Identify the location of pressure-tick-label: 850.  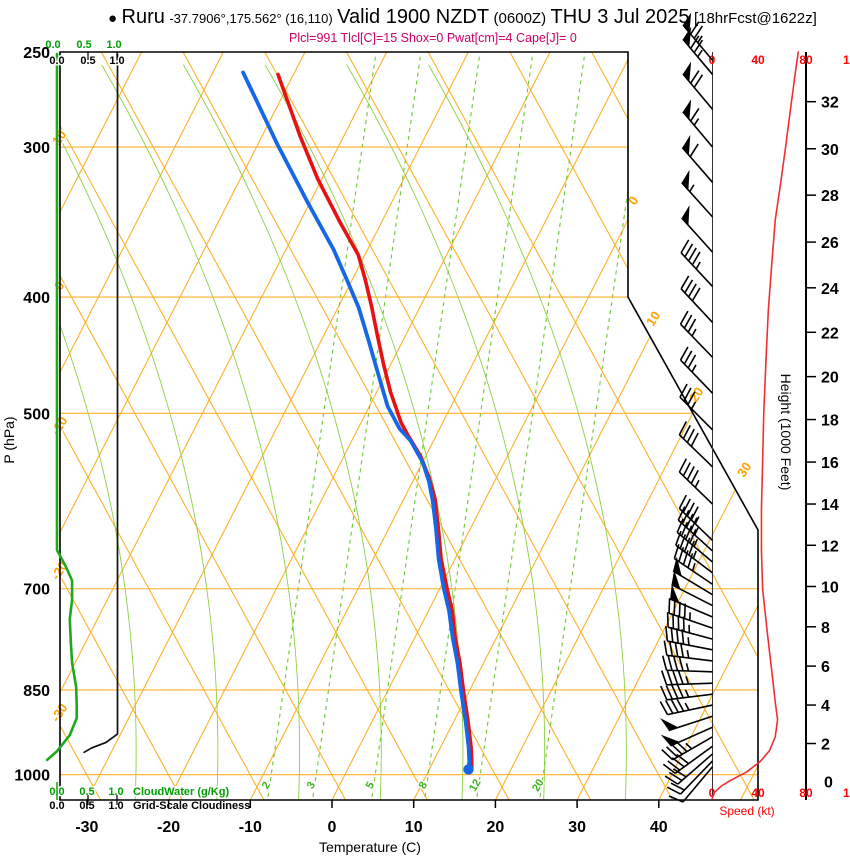
(36, 691).